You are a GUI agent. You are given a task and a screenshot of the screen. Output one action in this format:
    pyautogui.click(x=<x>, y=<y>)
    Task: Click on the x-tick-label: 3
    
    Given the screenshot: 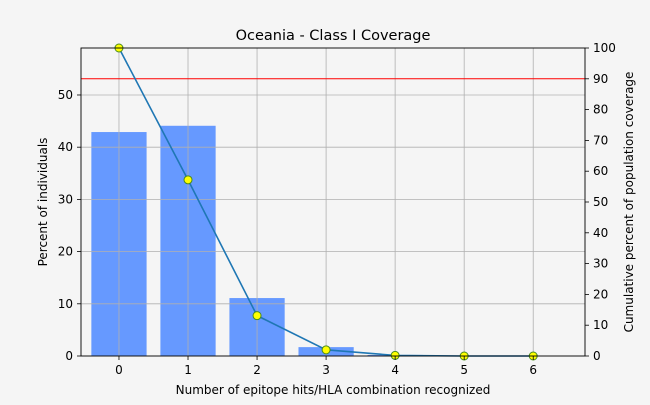 What is the action you would take?
    pyautogui.click(x=326, y=370)
    